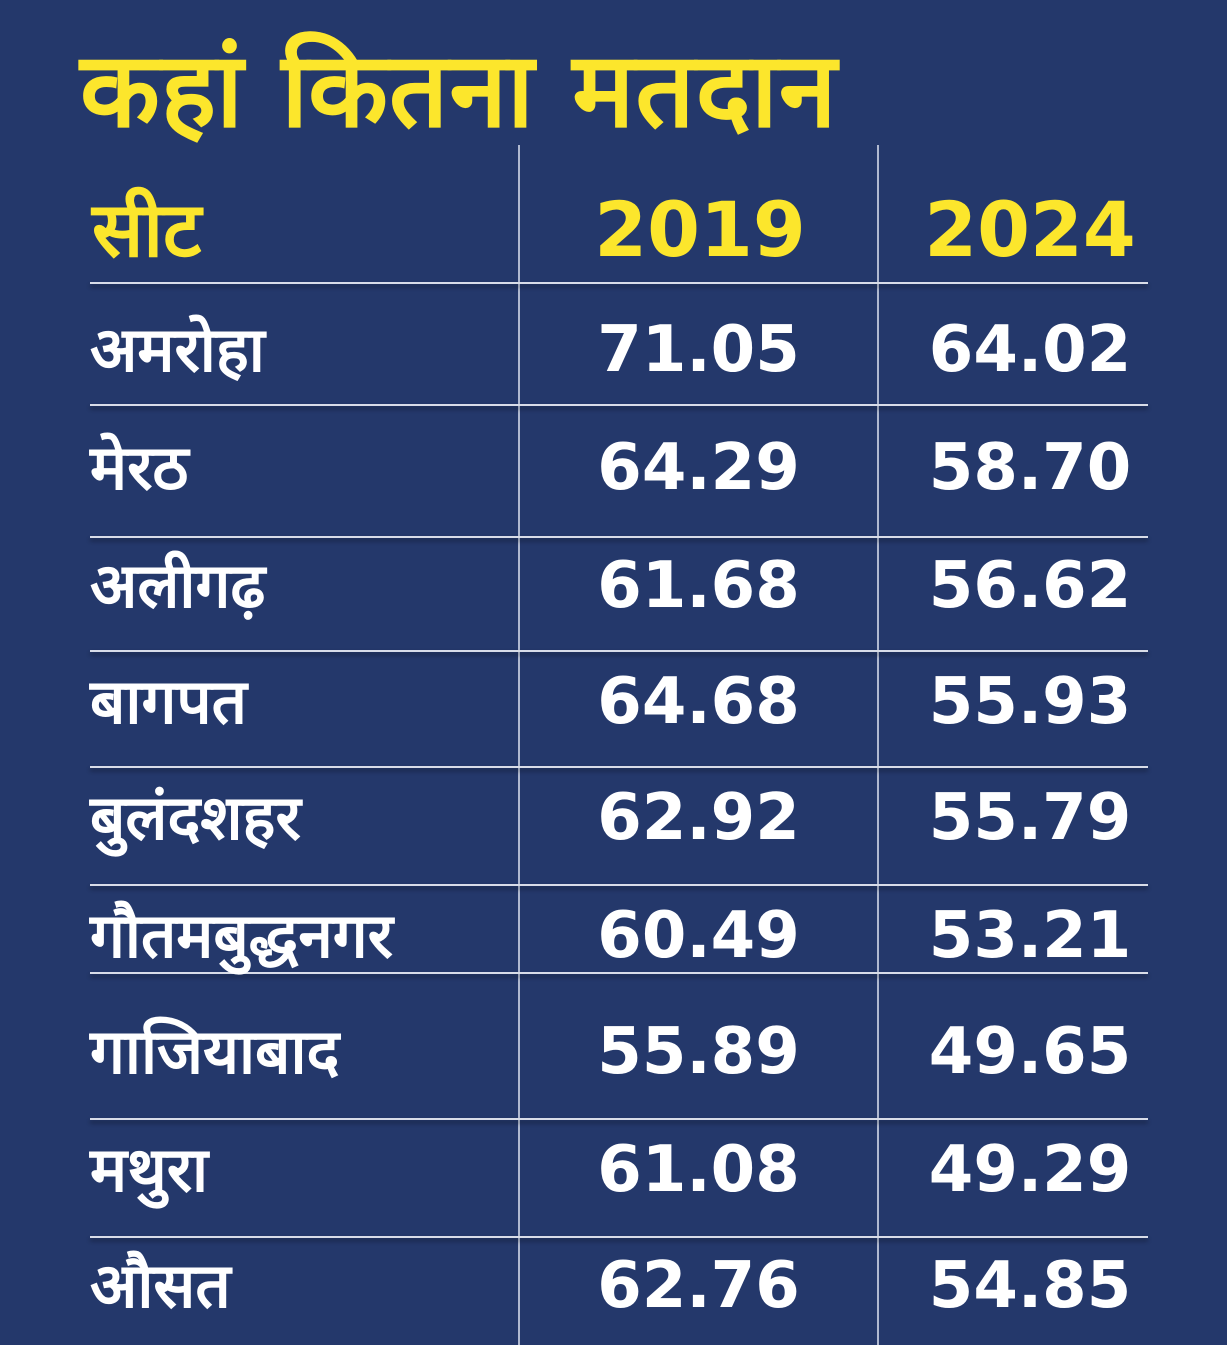  What do you see at coordinates (1030, 229) in the screenshot?
I see `column-header-2024: 2024` at bounding box center [1030, 229].